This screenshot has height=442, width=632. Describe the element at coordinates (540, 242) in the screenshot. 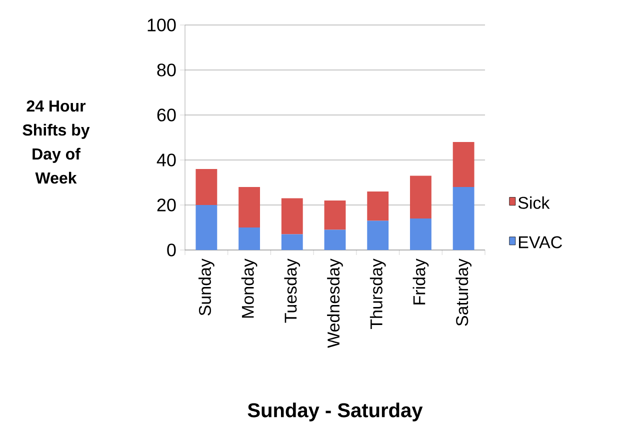

I see `legend-label: EVAC` at that location.